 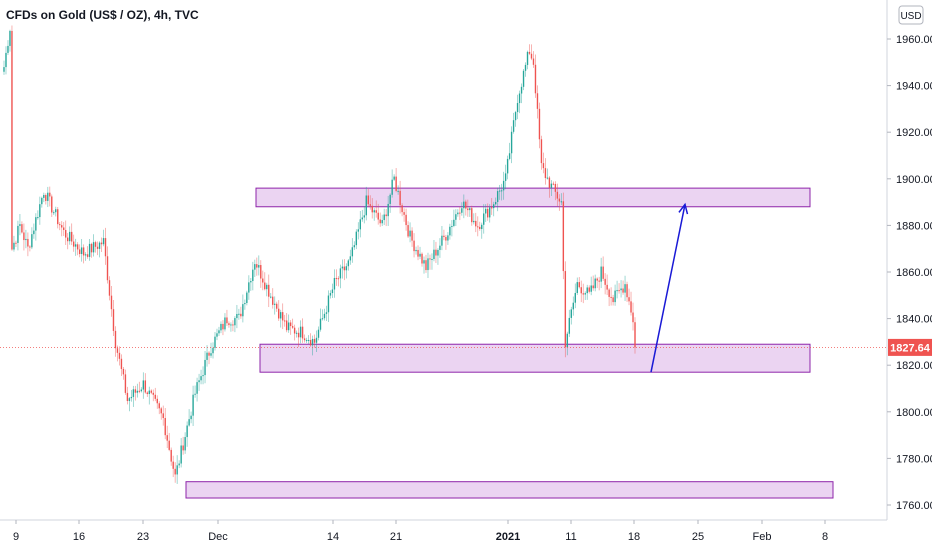 I want to click on currency-badge-label: USD, so click(x=910, y=16).